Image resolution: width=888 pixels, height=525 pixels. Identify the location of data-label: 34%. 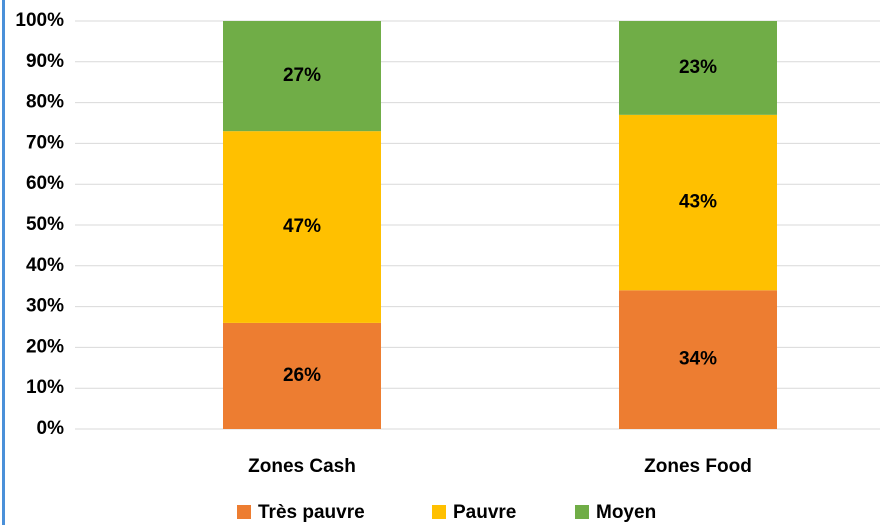
(698, 359).